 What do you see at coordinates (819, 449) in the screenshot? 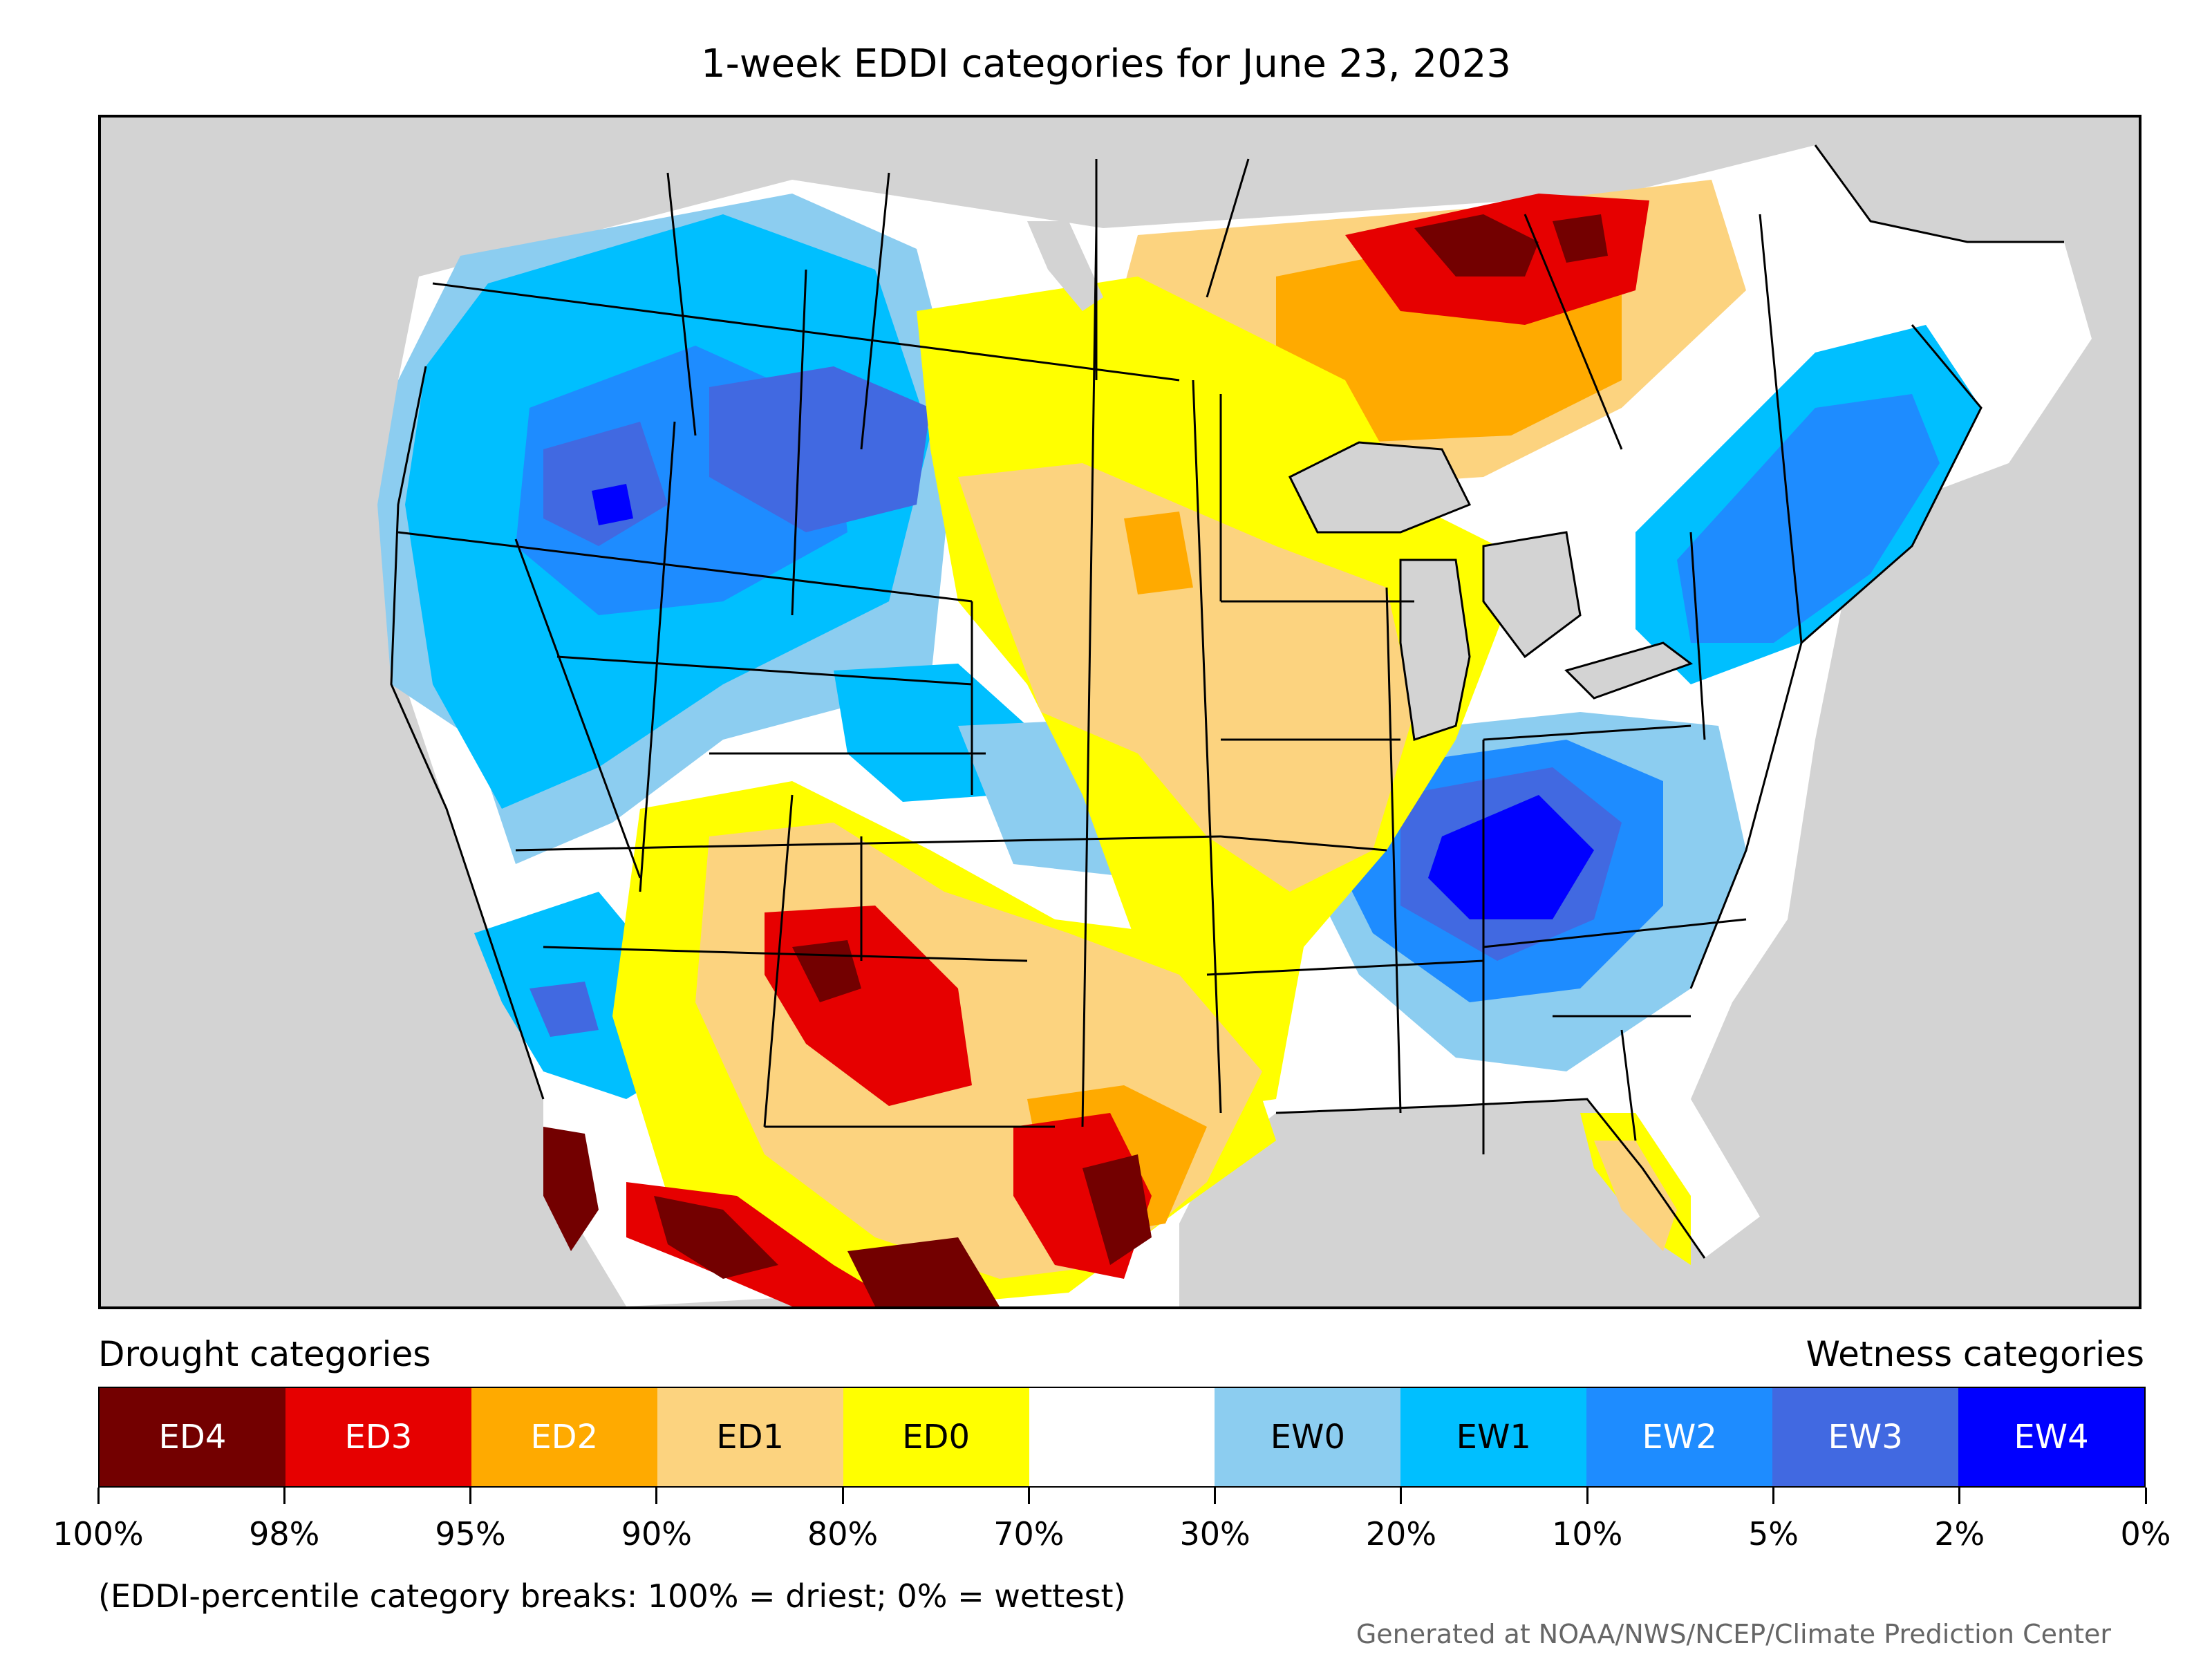
I see `wet-montana-ew3` at bounding box center [819, 449].